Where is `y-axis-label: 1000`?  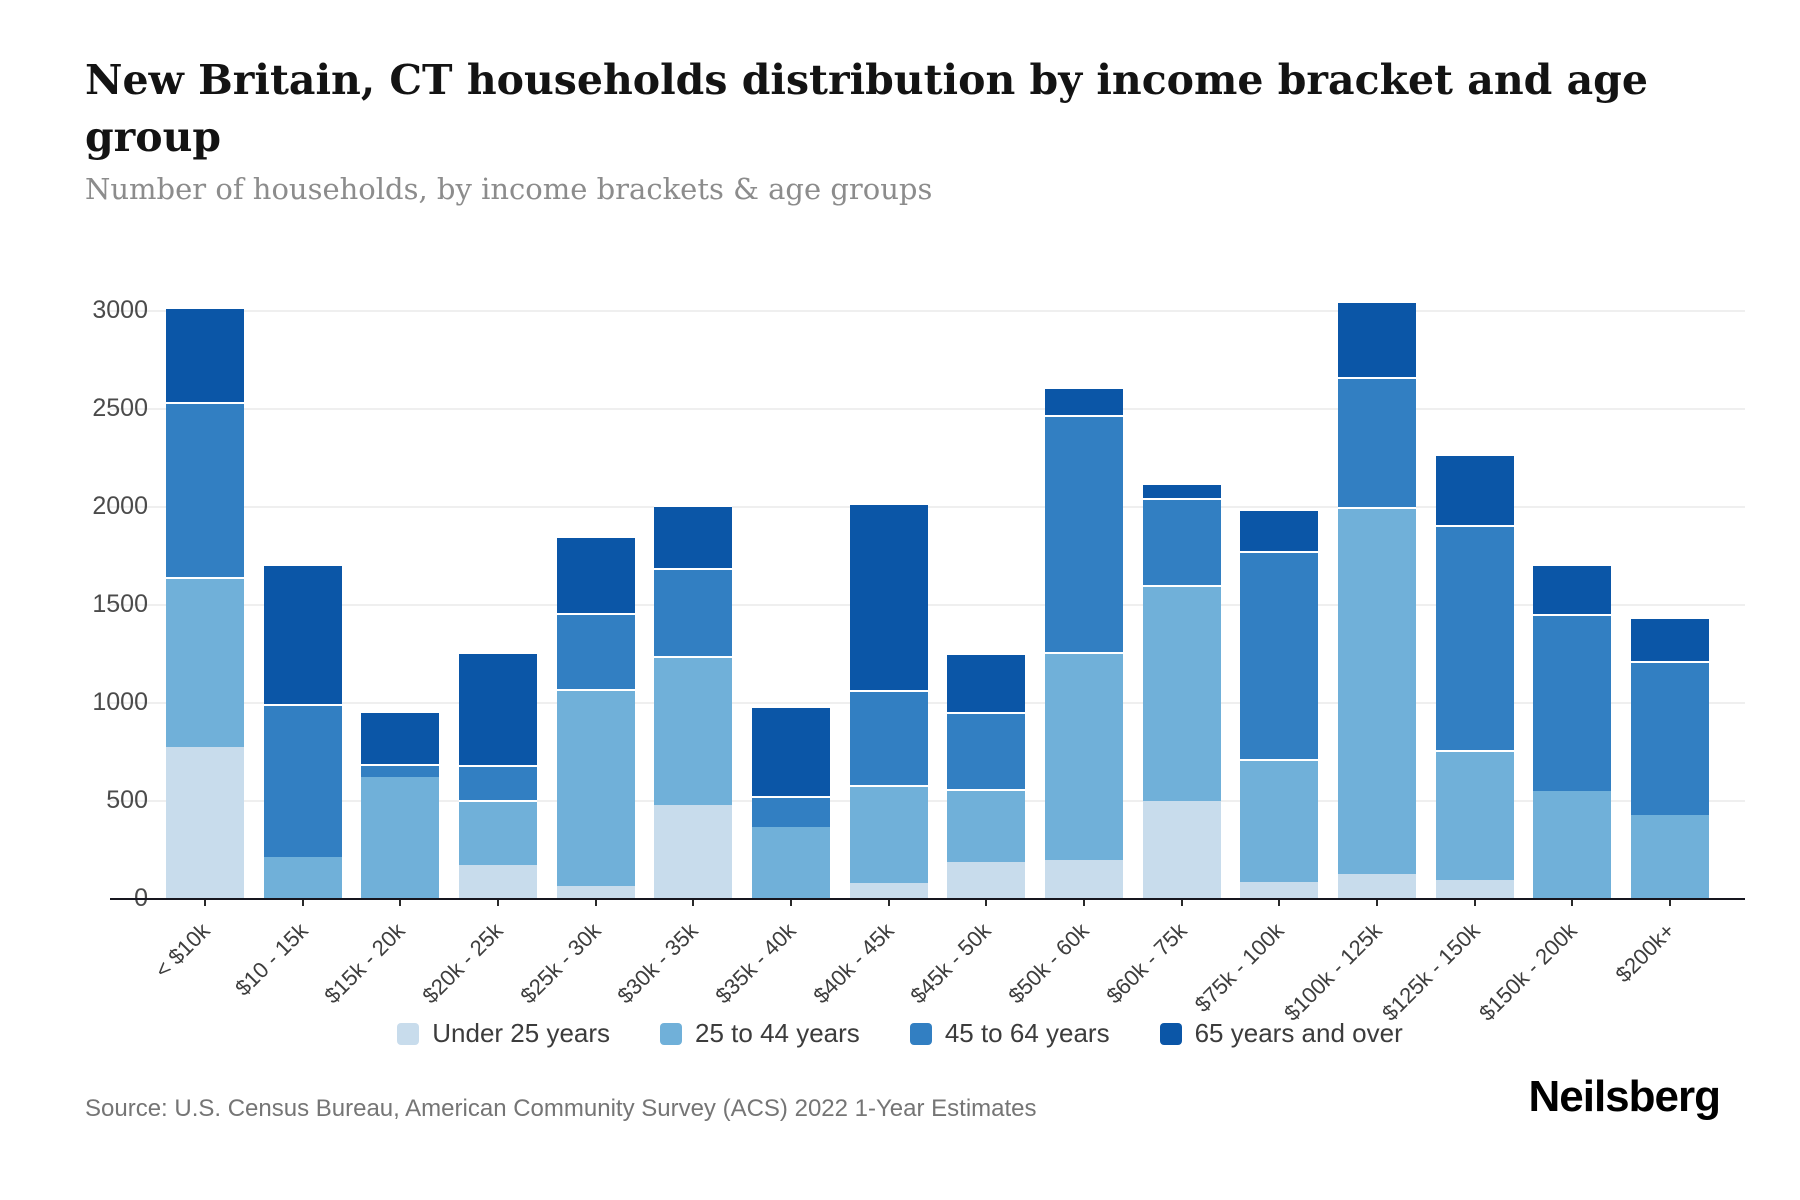 y-axis-label: 1000 is located at coordinates (120, 702).